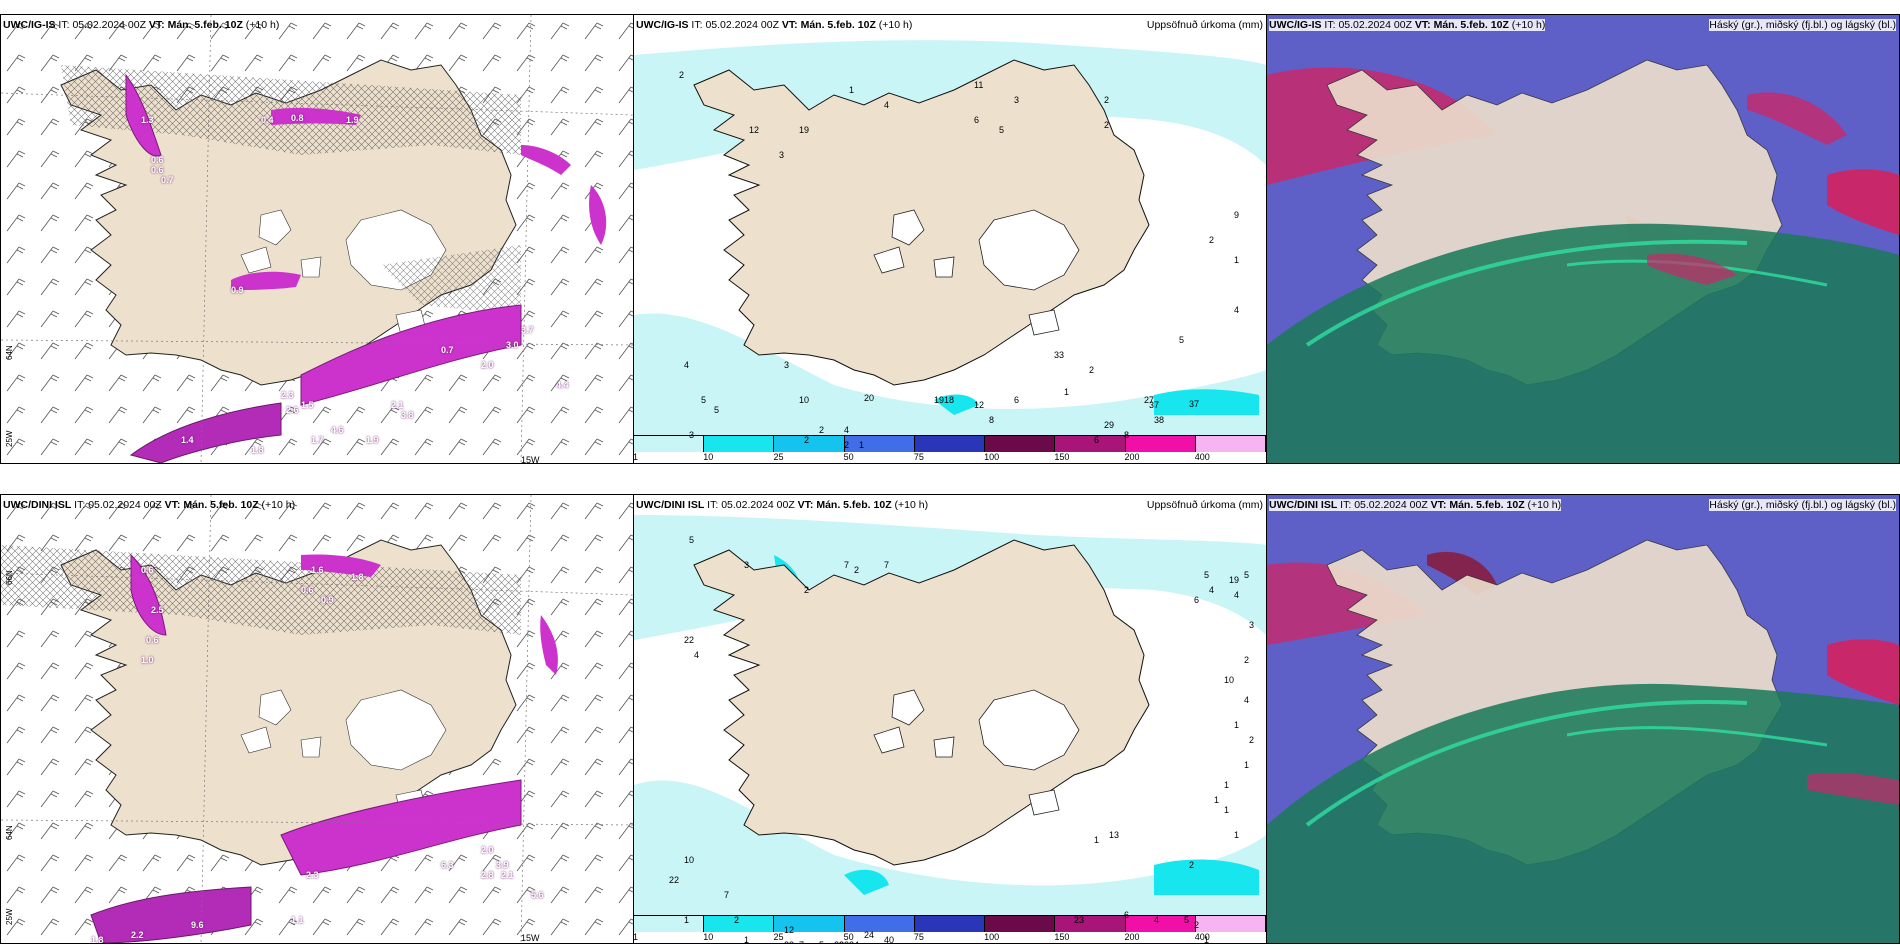  I want to click on panel-subtitle: Uppsöfnuð úrkoma (mm), so click(1204, 25).